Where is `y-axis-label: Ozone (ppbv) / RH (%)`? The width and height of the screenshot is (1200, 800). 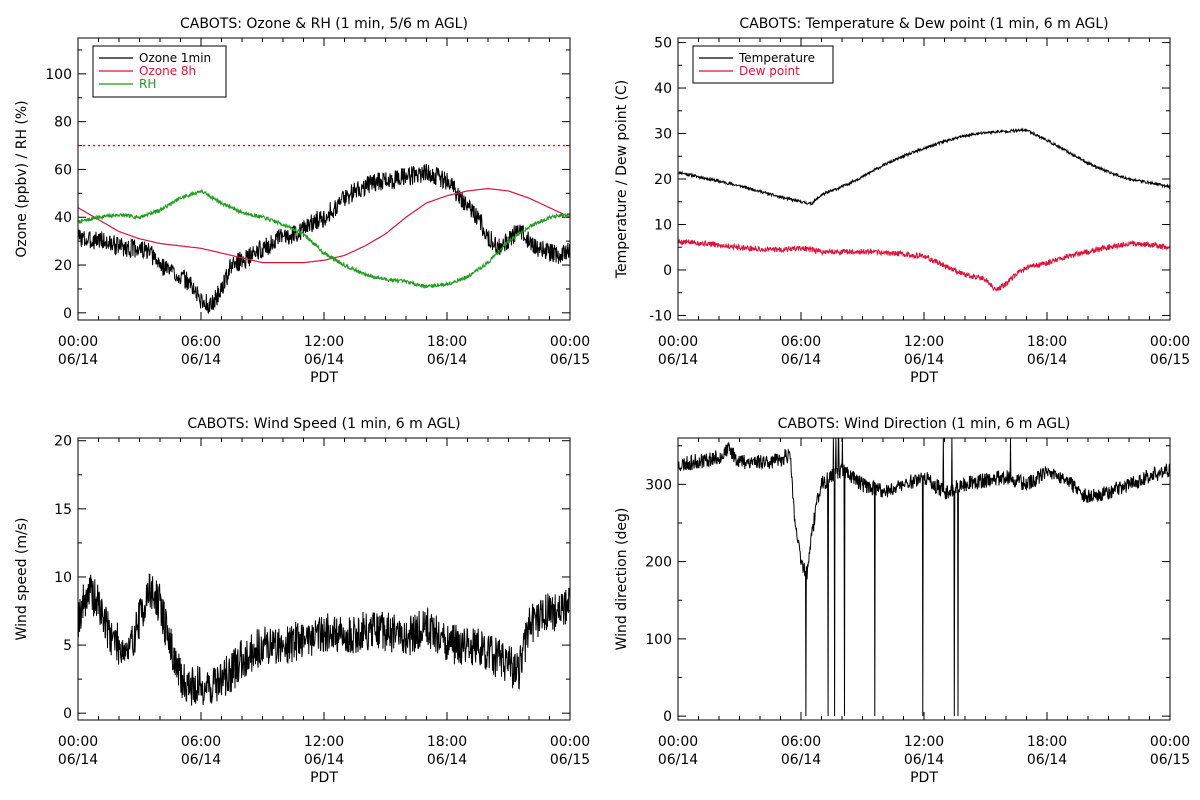 y-axis-label: Ozone (ppbv) / RH (%) is located at coordinates (22, 178).